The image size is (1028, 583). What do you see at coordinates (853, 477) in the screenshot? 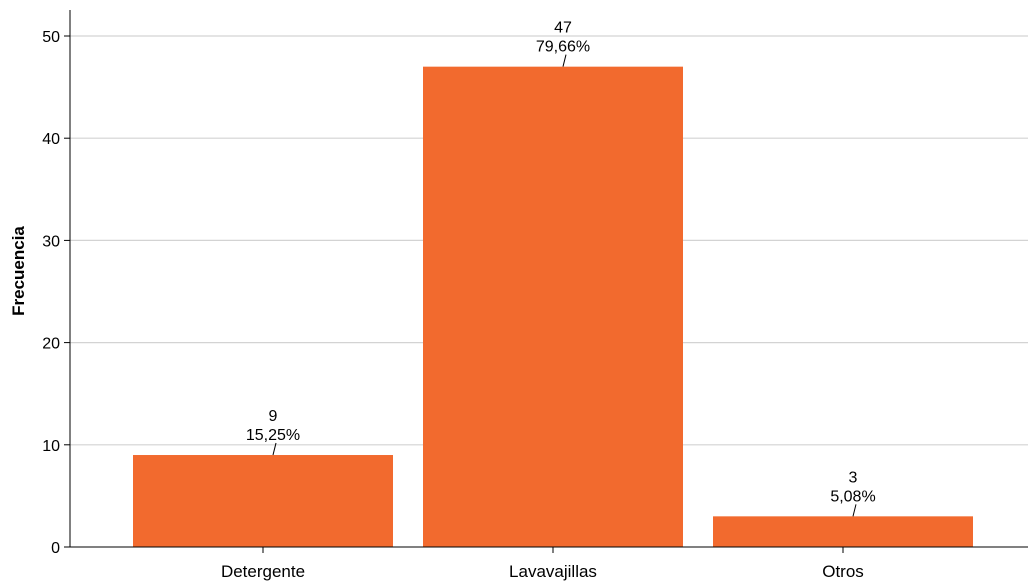
I see `data-label-count: 3` at bounding box center [853, 477].